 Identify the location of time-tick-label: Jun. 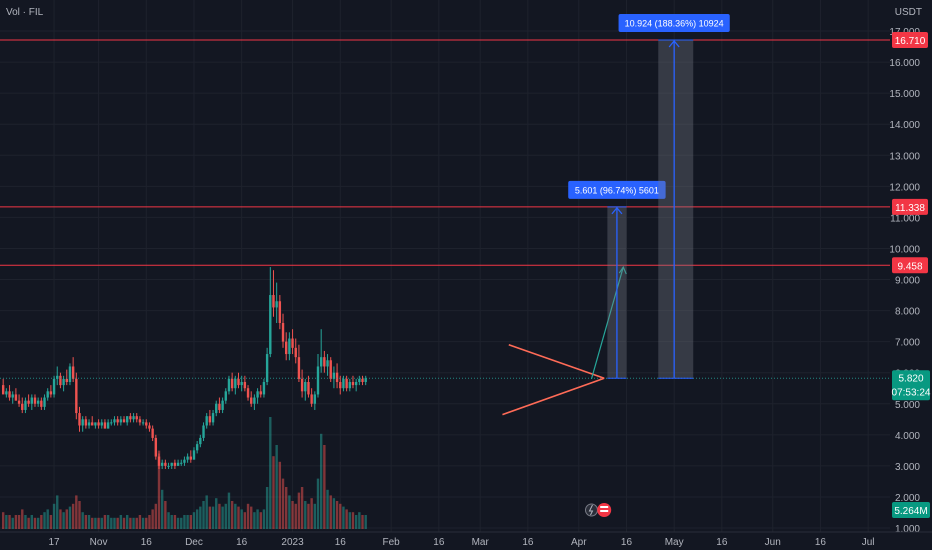
(773, 542).